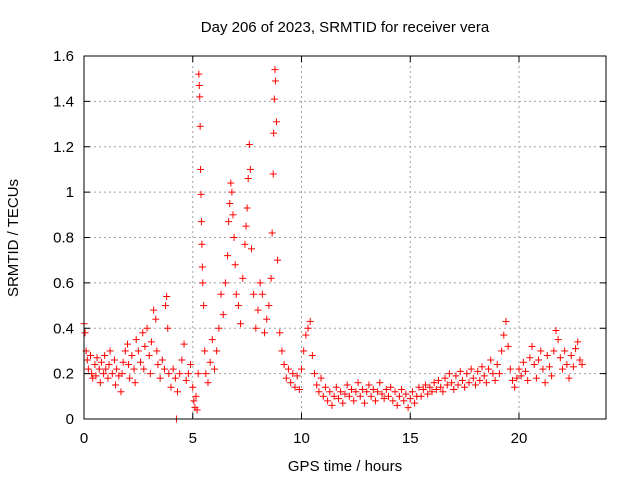 This screenshot has height=480, width=640. Describe the element at coordinates (519, 438) in the screenshot. I see `x-tick-label: 20` at that location.